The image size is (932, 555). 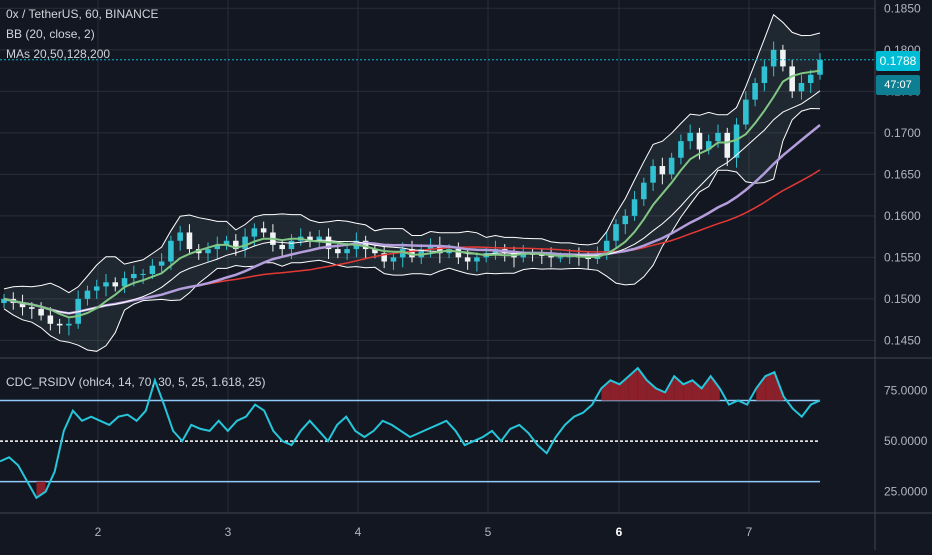 I want to click on price-tick-label: 0.1700, so click(x=902, y=133).